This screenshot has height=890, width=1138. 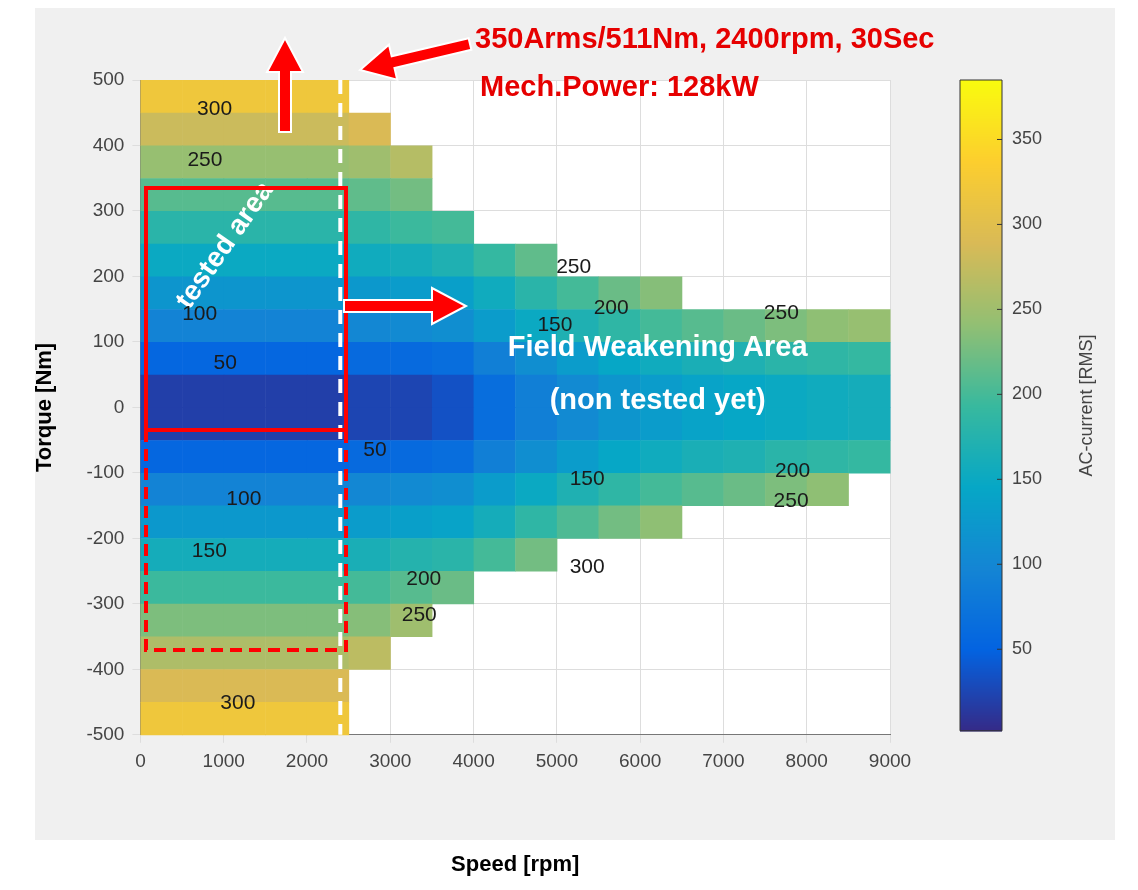 What do you see at coordinates (1027, 138) in the screenshot?
I see `color-bar-label: 350` at bounding box center [1027, 138].